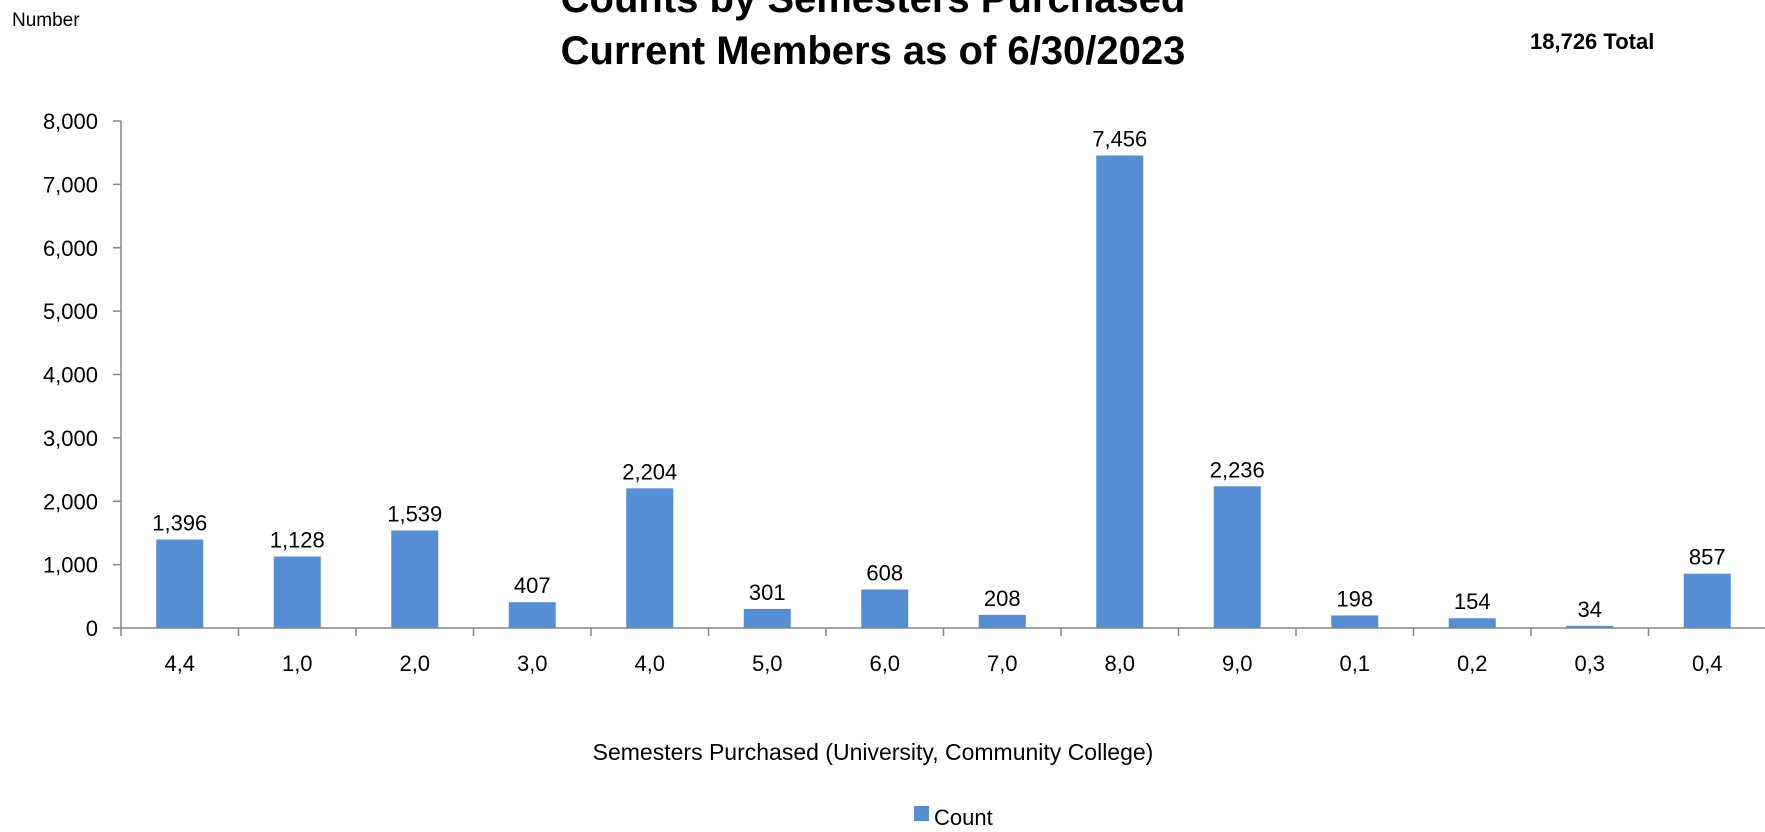 Image resolution: width=1765 pixels, height=832 pixels. I want to click on x-tick-label: 3,0, so click(532, 663).